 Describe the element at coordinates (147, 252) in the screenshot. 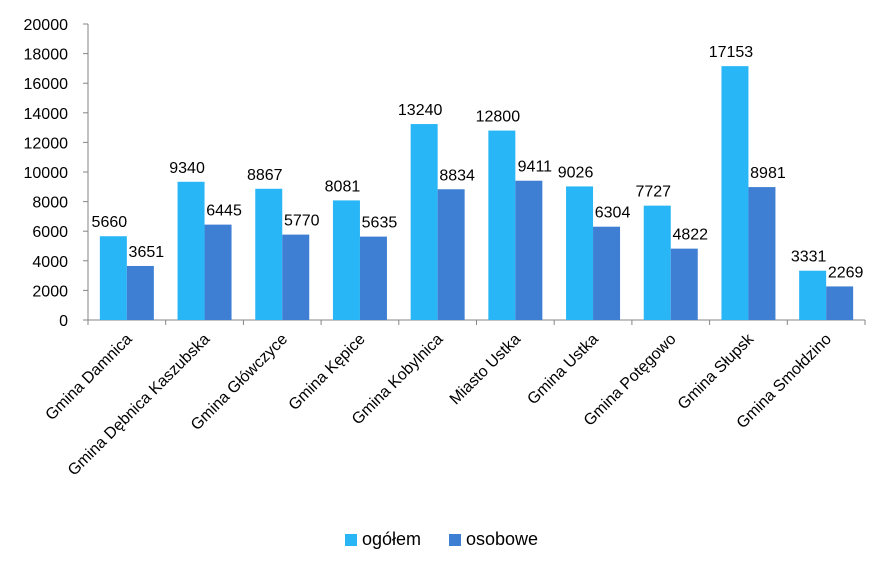

I see `data-label: 3651` at that location.